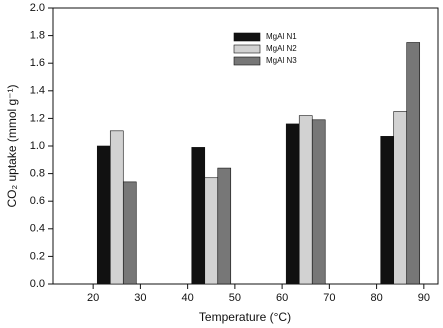 Image resolution: width=443 pixels, height=328 pixels. What do you see at coordinates (37, 174) in the screenshot?
I see `y-tick-label: 0.8` at bounding box center [37, 174].